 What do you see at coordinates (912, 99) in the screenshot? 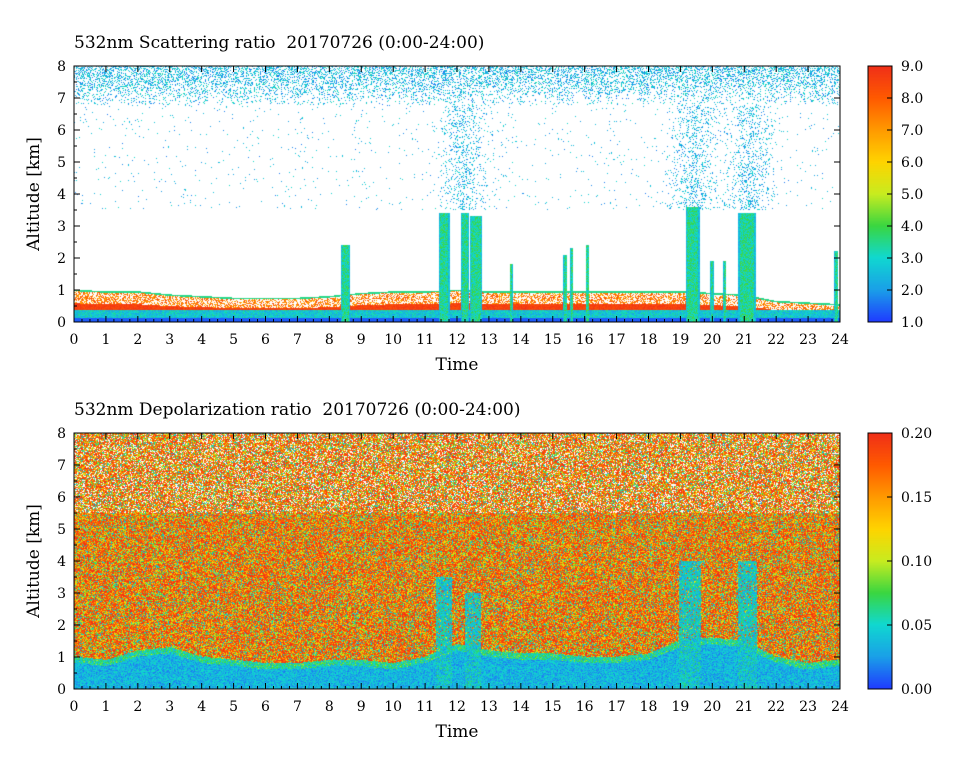
I see `colorbar-tick-label: 8.0` at bounding box center [912, 99].